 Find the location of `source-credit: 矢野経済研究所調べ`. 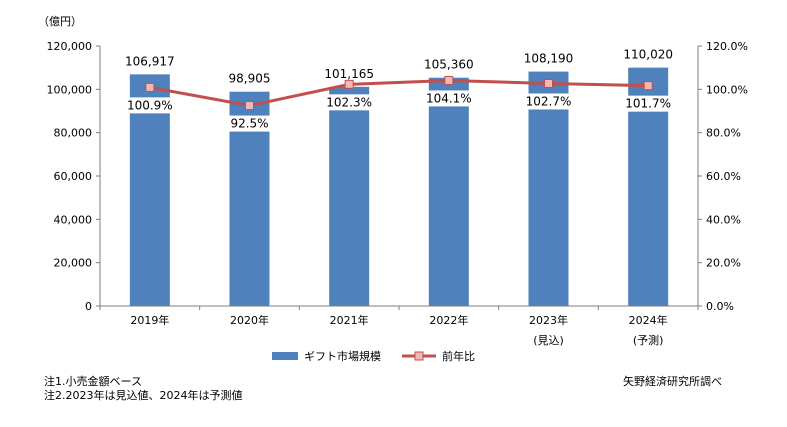

source-credit: 矢野経済研究所調べ is located at coordinates (672, 381).